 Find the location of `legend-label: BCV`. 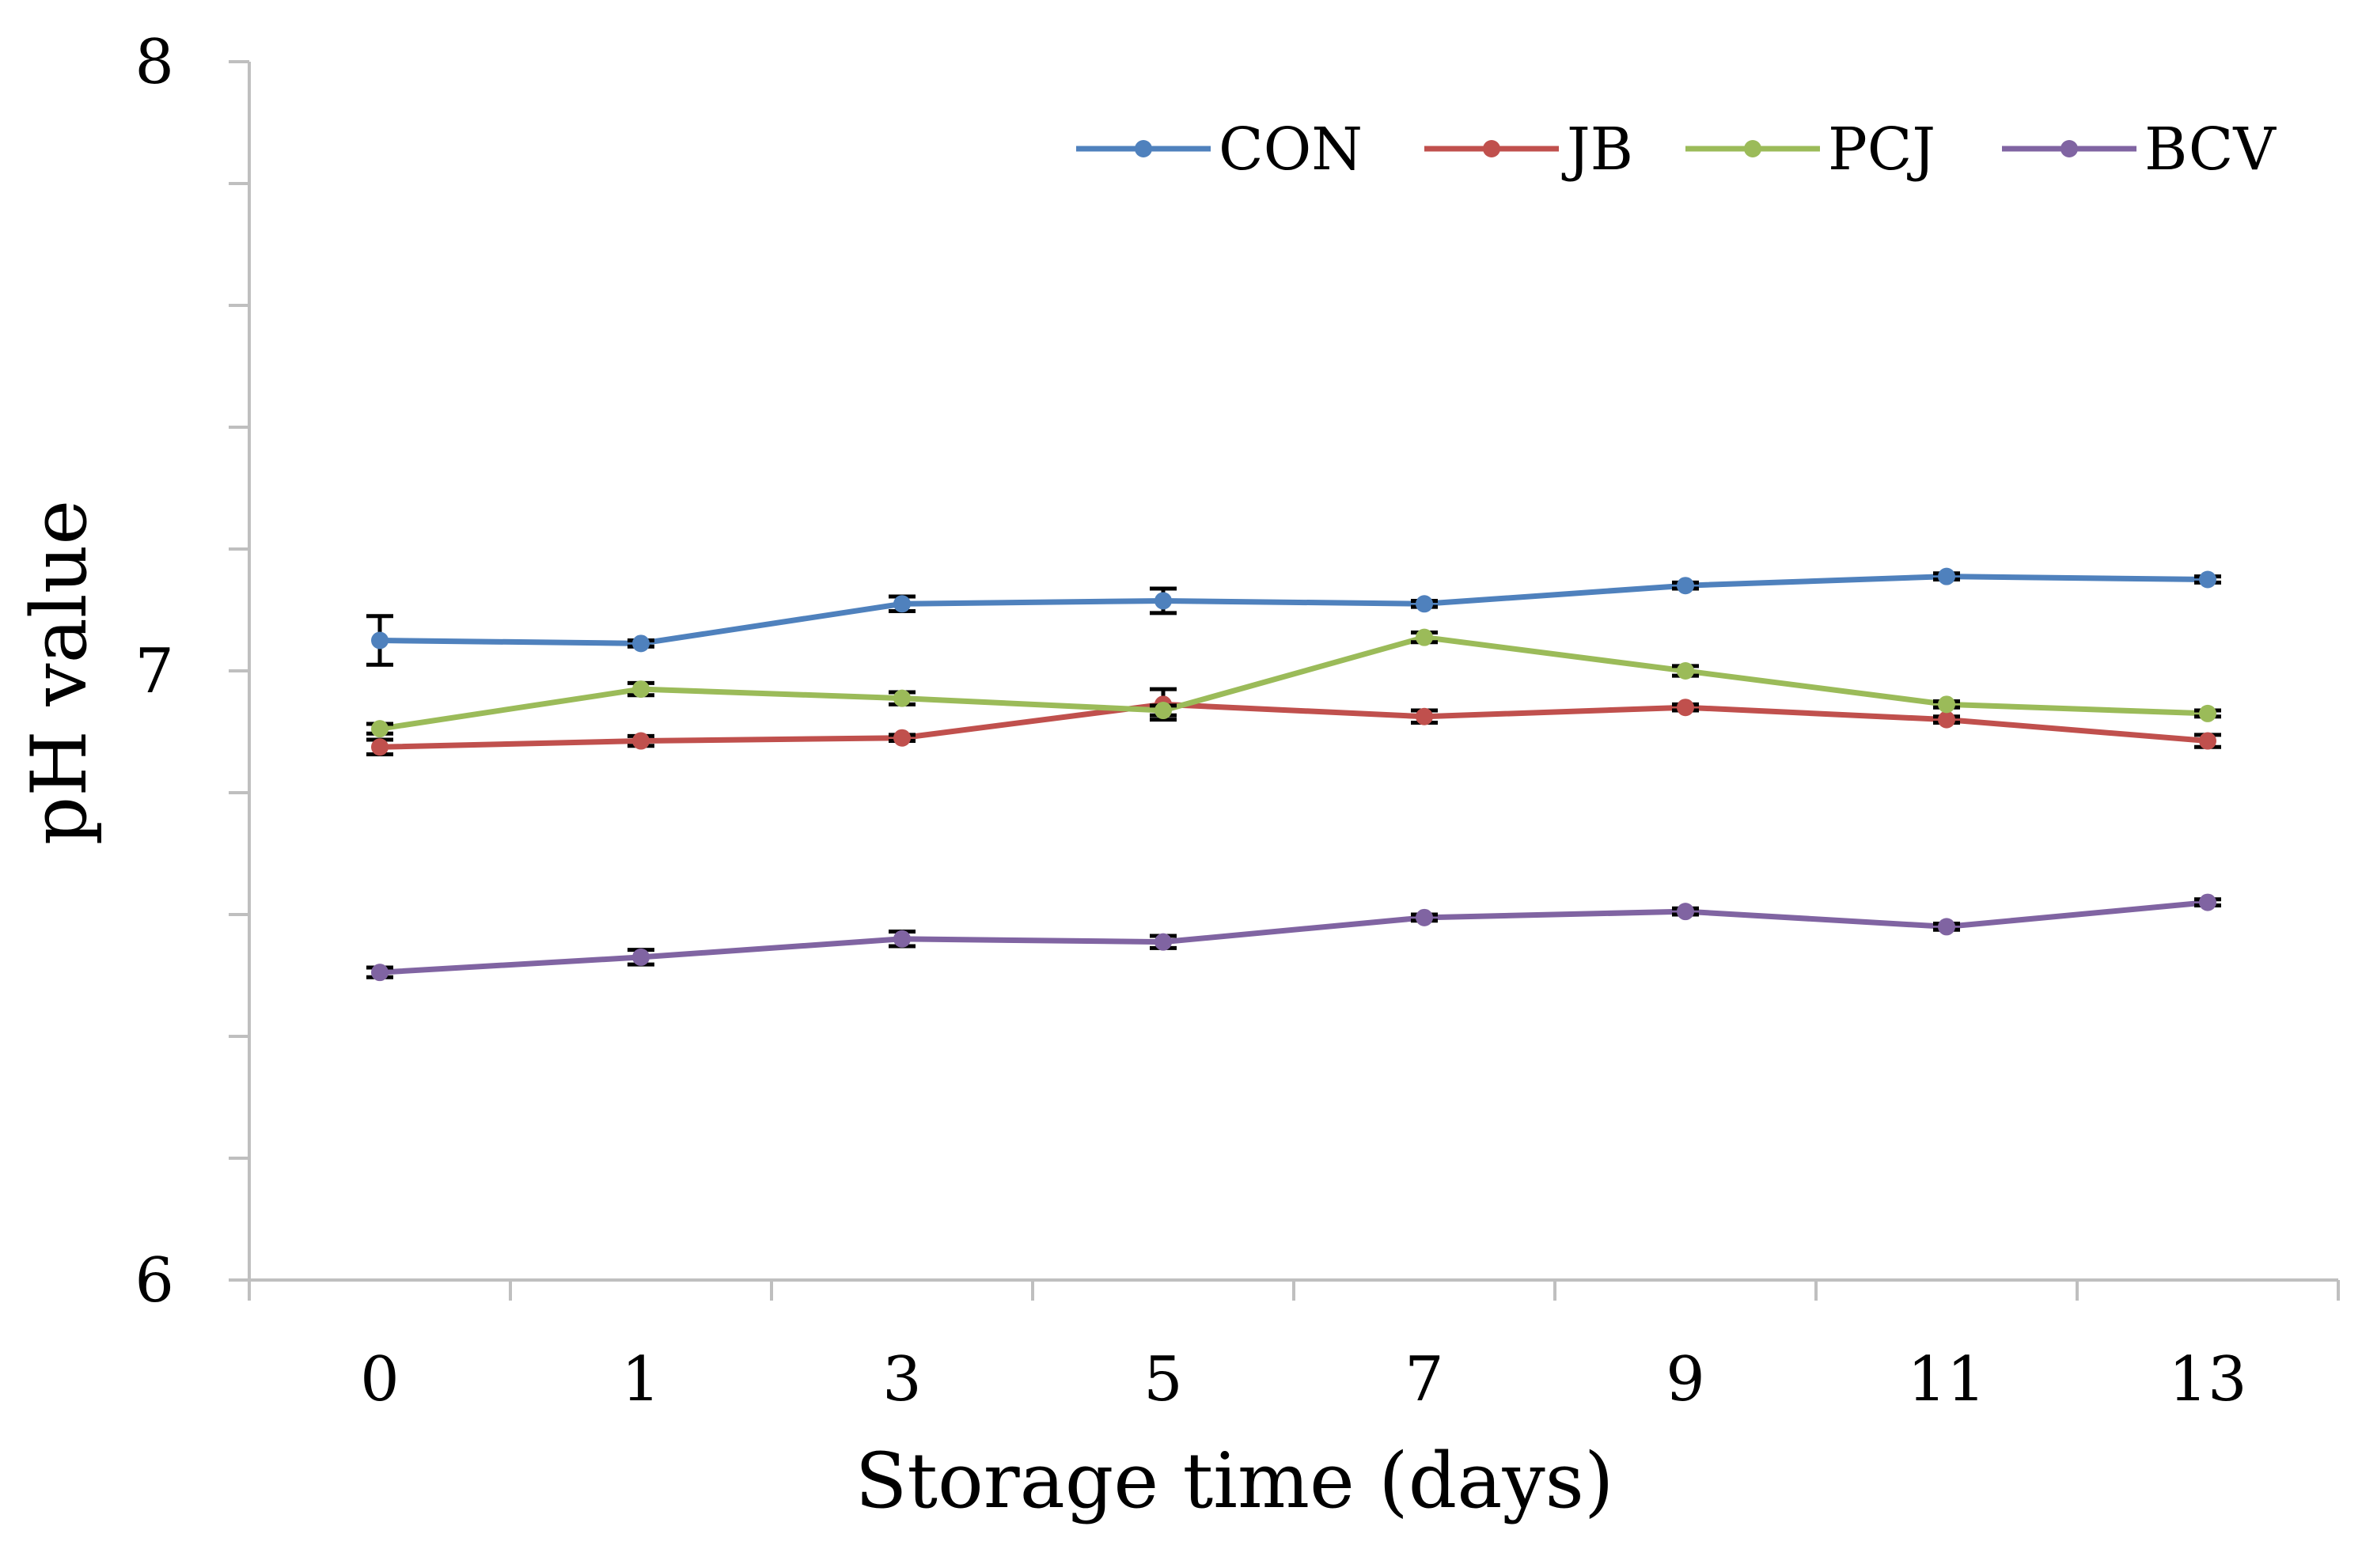

legend-label: BCV is located at coordinates (2211, 150).